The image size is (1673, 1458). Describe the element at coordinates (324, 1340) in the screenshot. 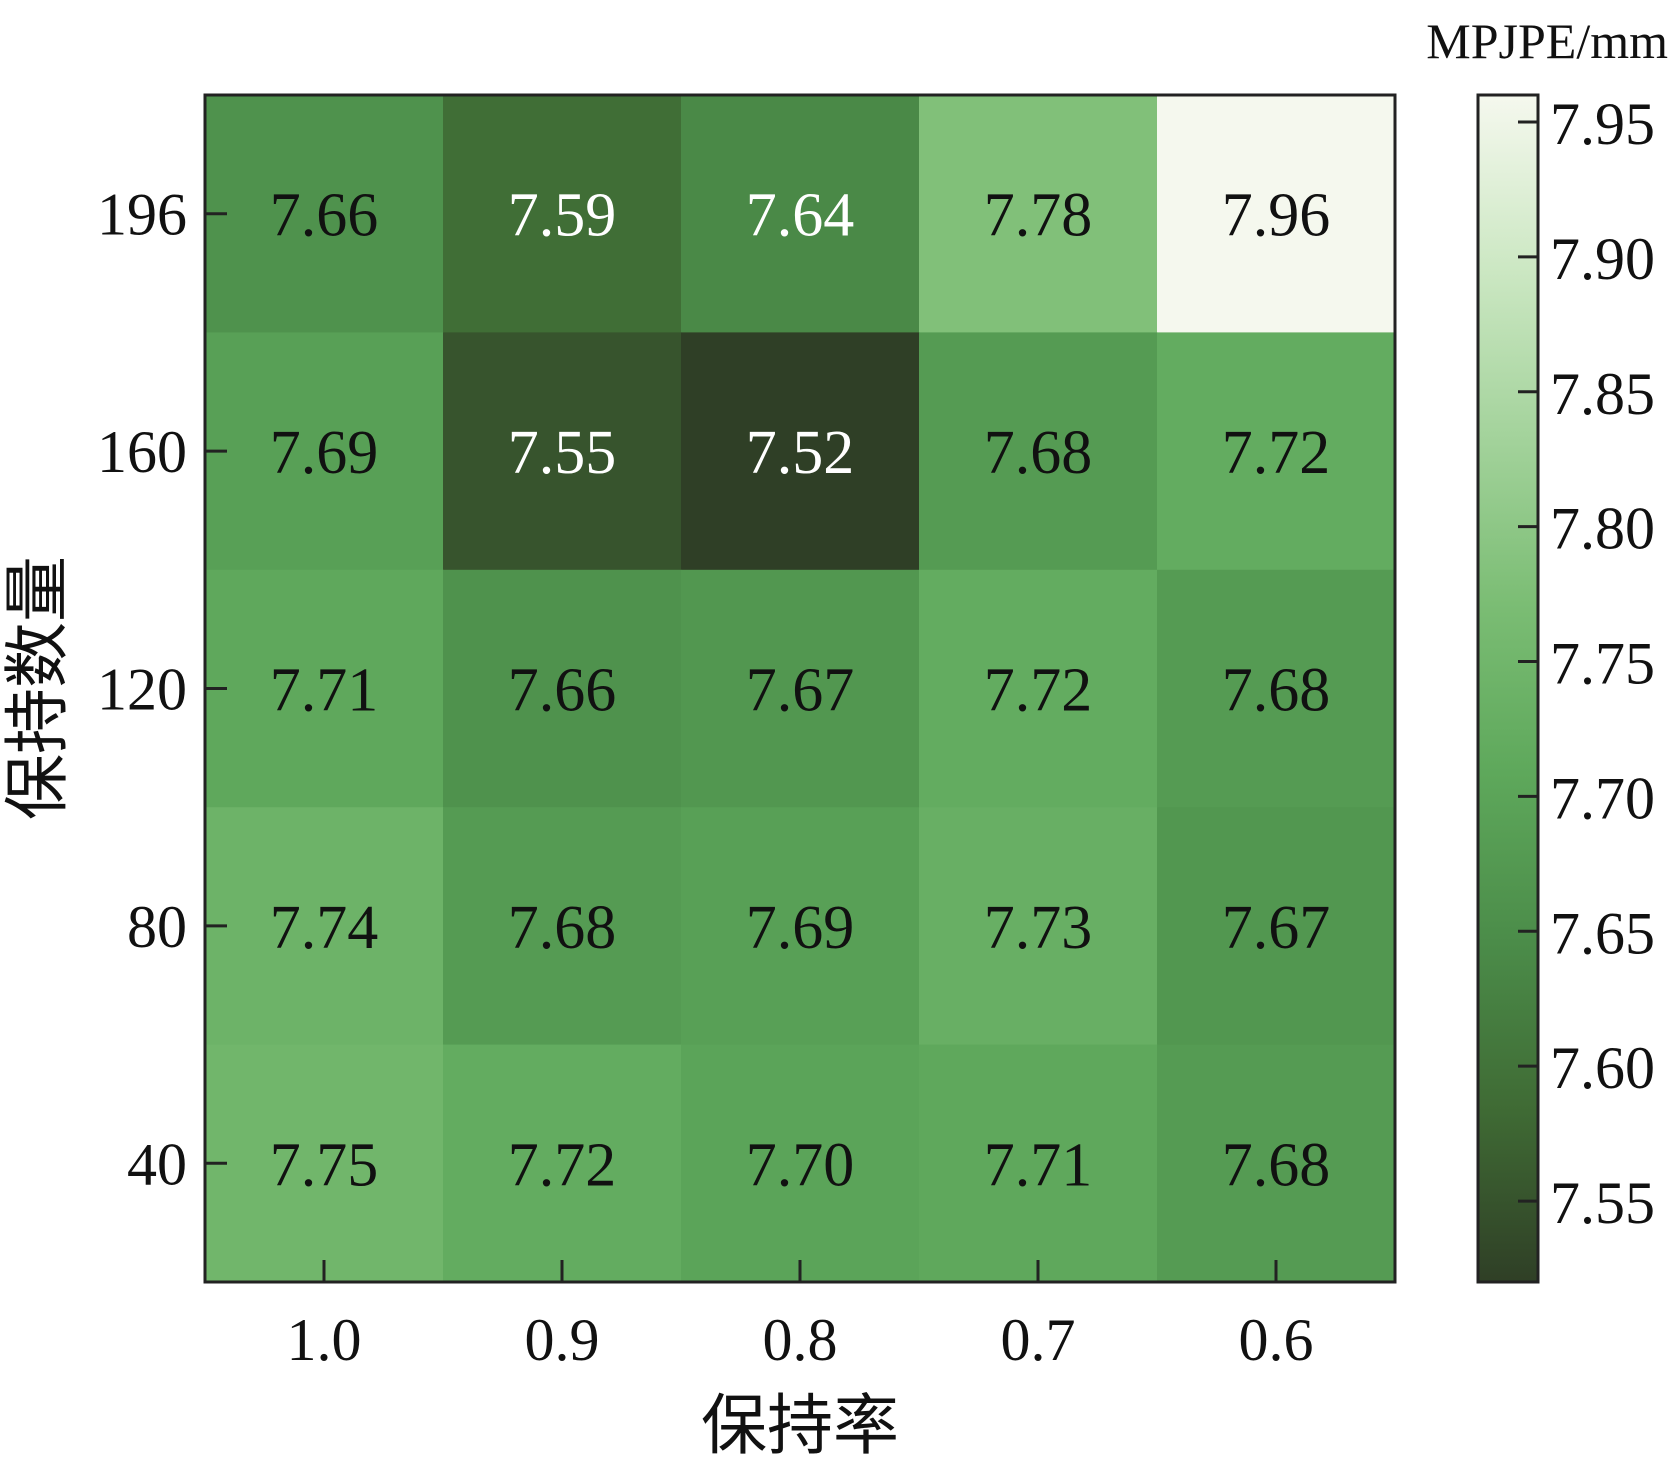

I see `x-tick-label: 1.0` at that location.